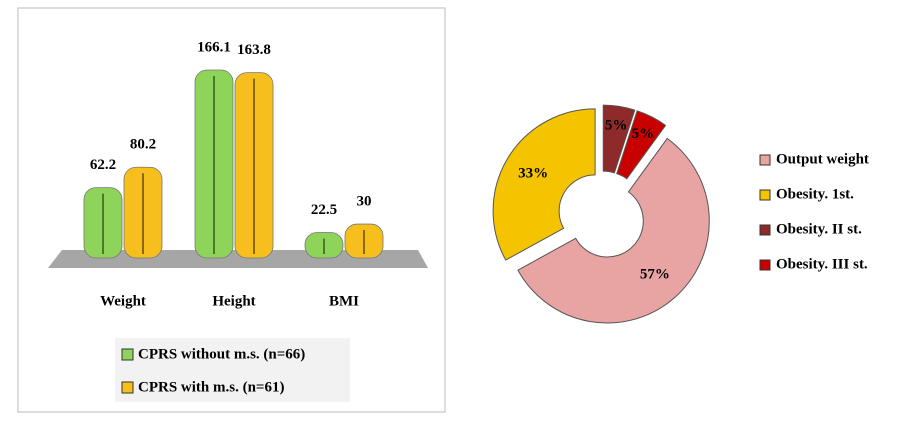  Describe the element at coordinates (324, 210) in the screenshot. I see `data-label: 22.5` at that location.